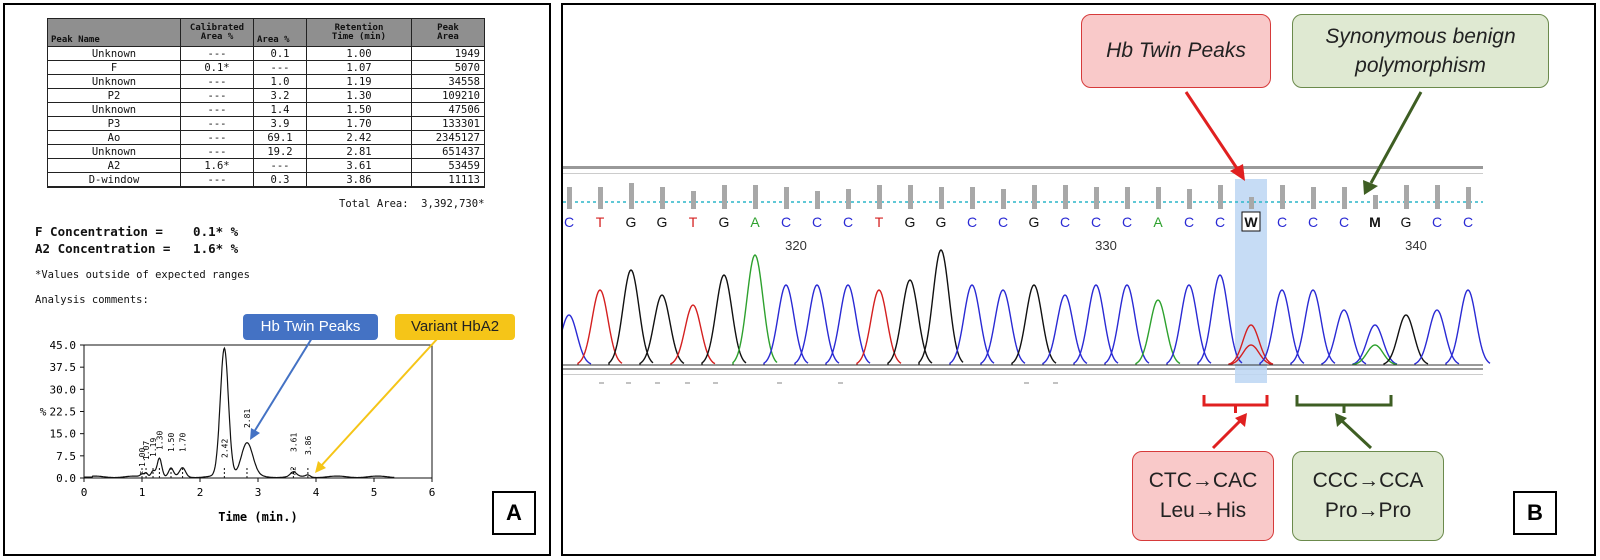  Describe the element at coordinates (359, 180) in the screenshot. I see `table-cell: 3.86` at that location.